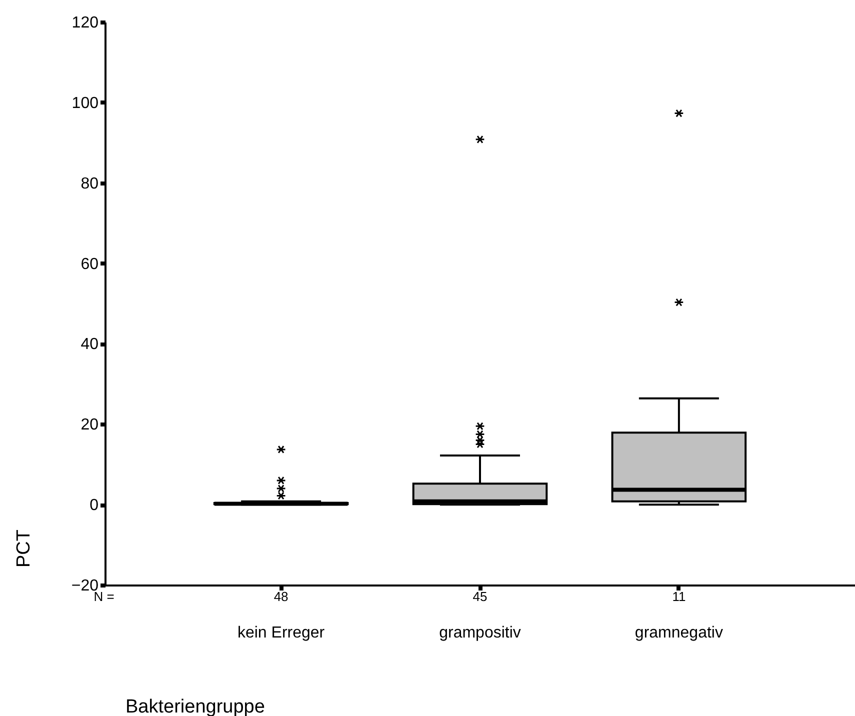  I want to click on text: 45, so click(480, 596).